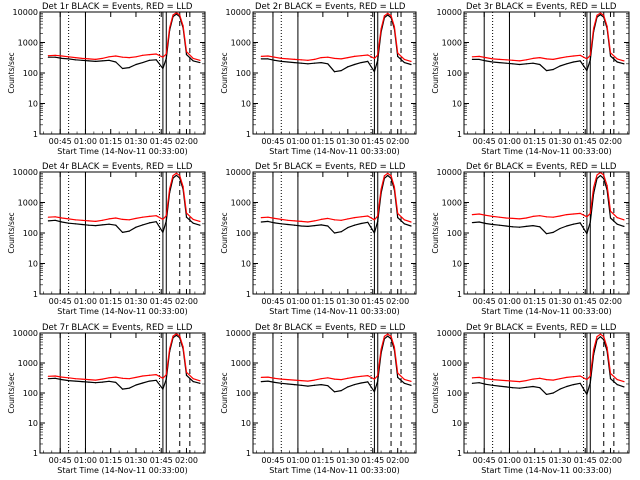 Image resolution: width=640 pixels, height=480 pixels. I want to click on x-tick-label: 02:00, so click(610, 301).